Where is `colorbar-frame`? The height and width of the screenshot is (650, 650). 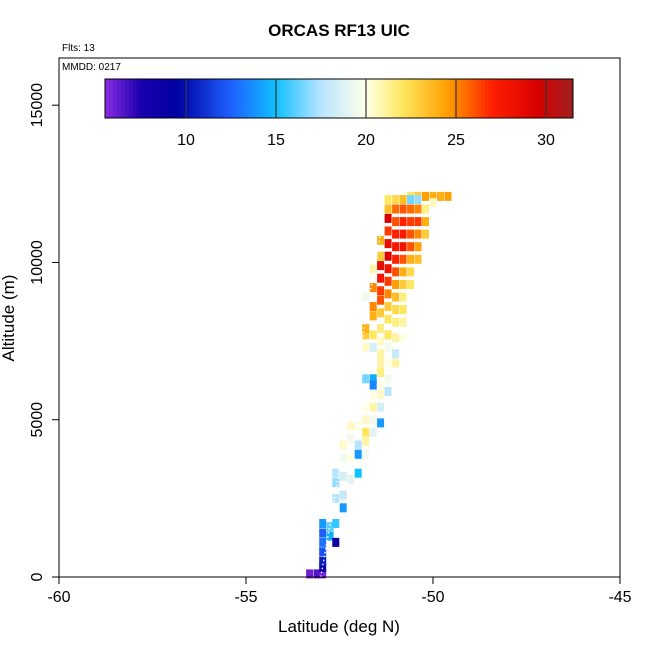 colorbar-frame is located at coordinates (339, 98).